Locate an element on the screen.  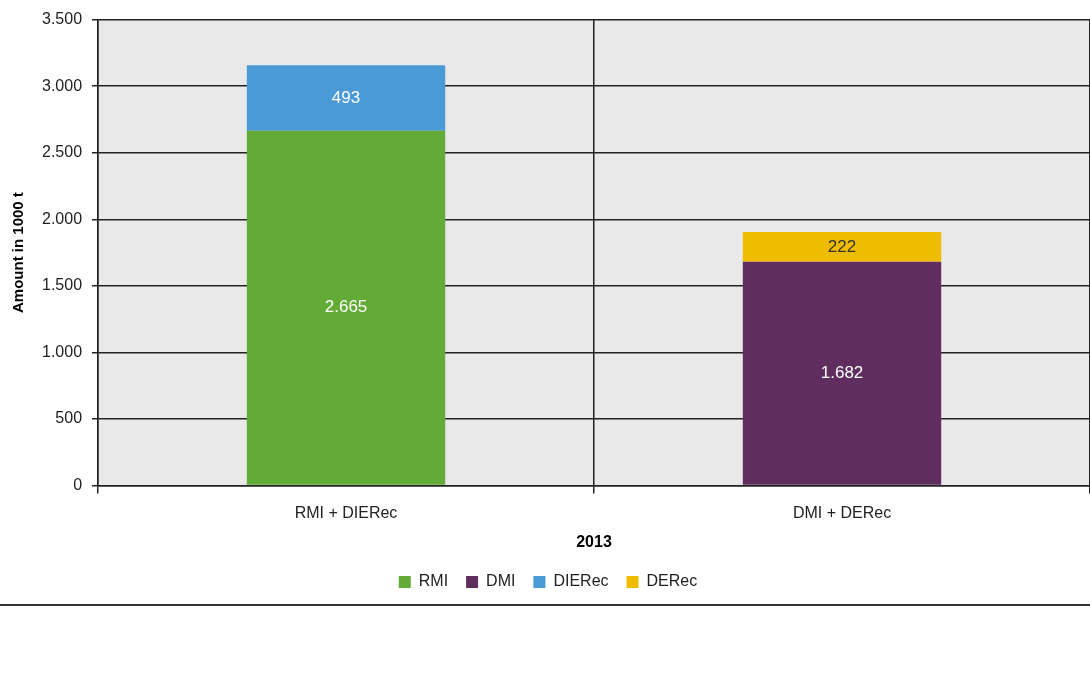
y-tick-label: 3.500 is located at coordinates (62, 19).